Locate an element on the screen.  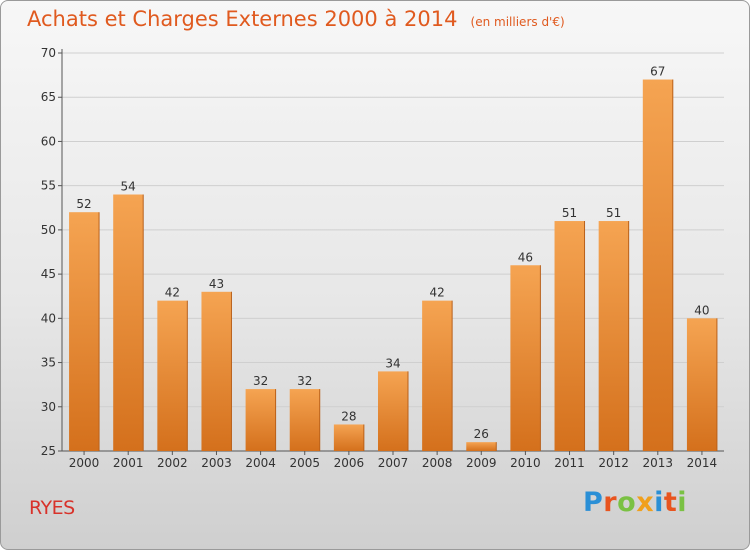
data-label: 67 is located at coordinates (657, 72).